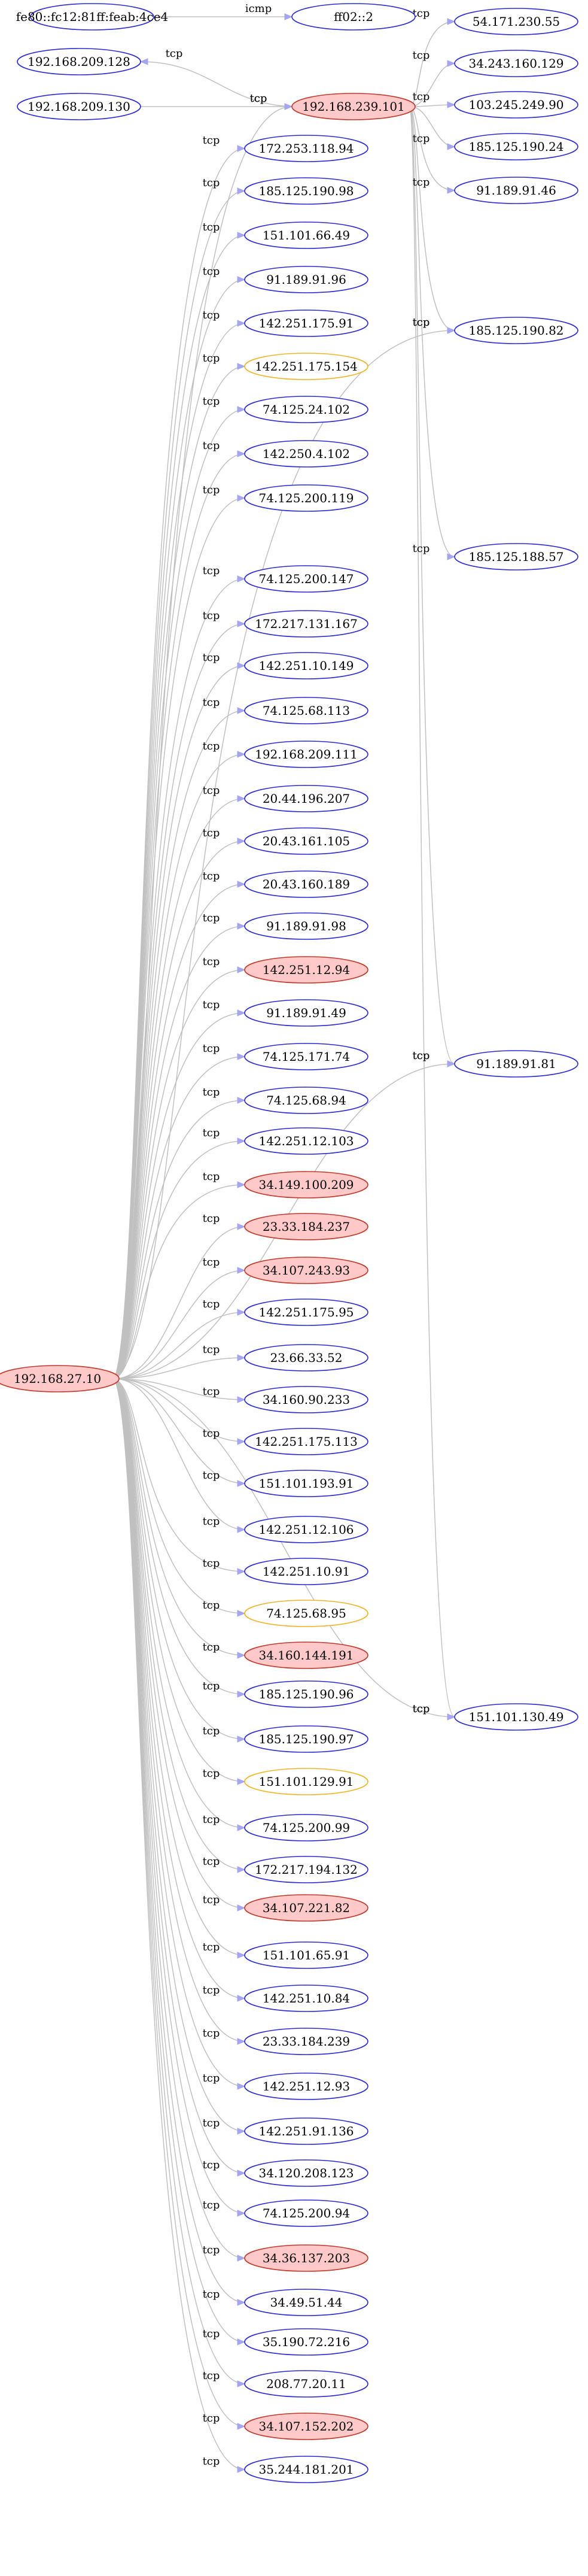 The image size is (588, 2576). I want to click on host-node: 34.160.144.191, so click(306, 1655).